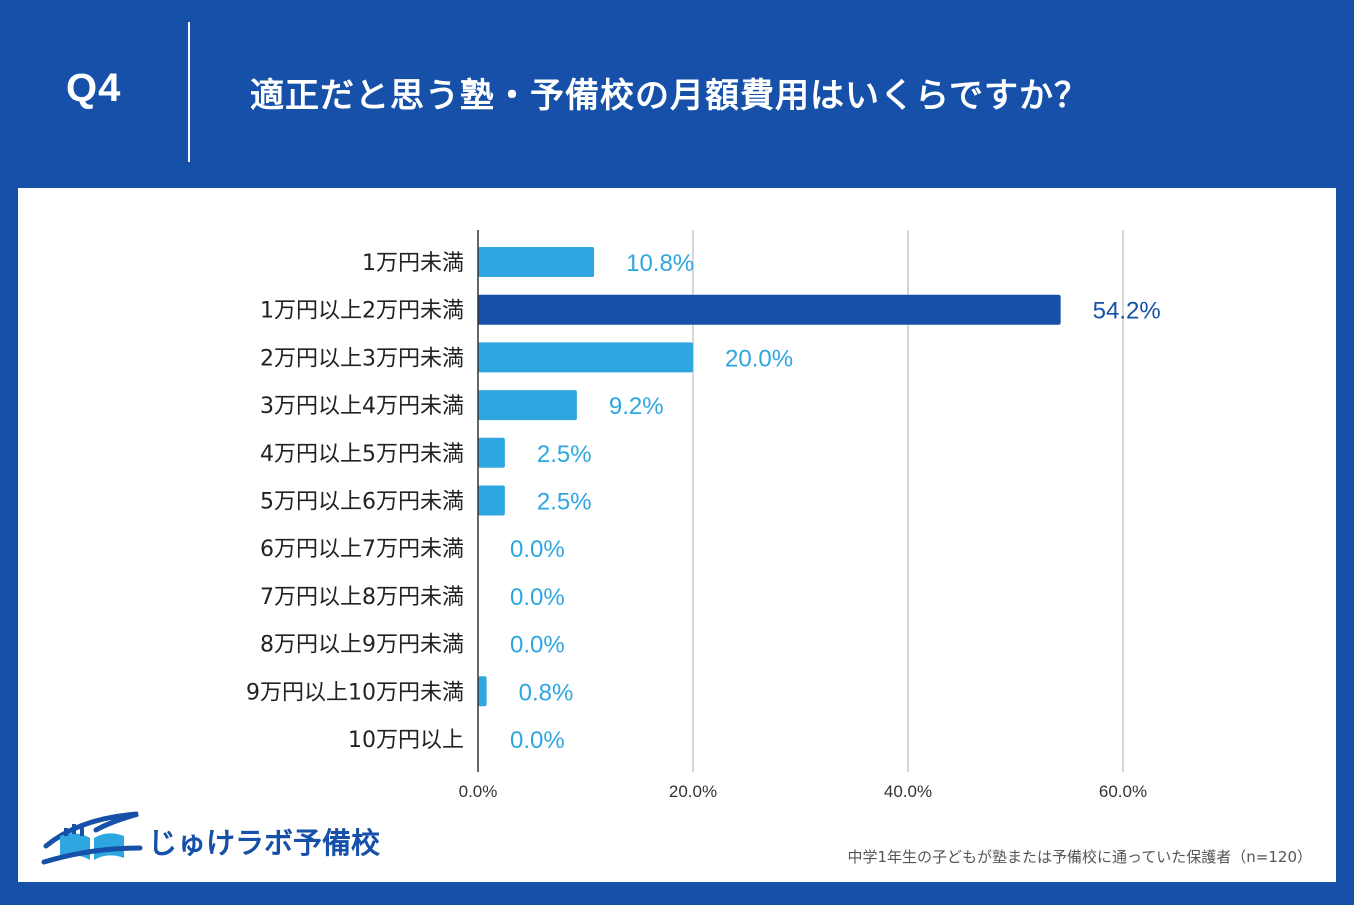 The height and width of the screenshot is (905, 1354). I want to click on book-logo-icon, so click(92, 838).